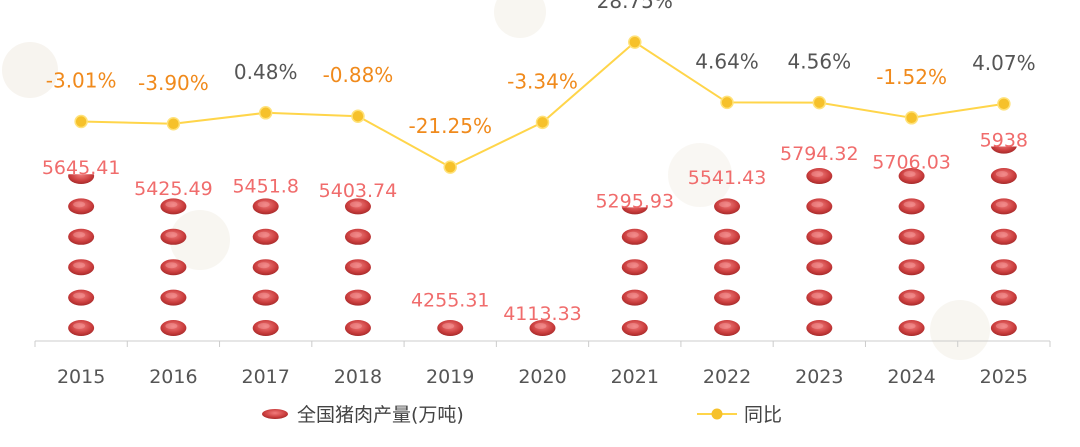 This screenshot has height=447, width=1080. What do you see at coordinates (542, 314) in the screenshot?
I see `bar-value-label-2020: 4113.33` at bounding box center [542, 314].